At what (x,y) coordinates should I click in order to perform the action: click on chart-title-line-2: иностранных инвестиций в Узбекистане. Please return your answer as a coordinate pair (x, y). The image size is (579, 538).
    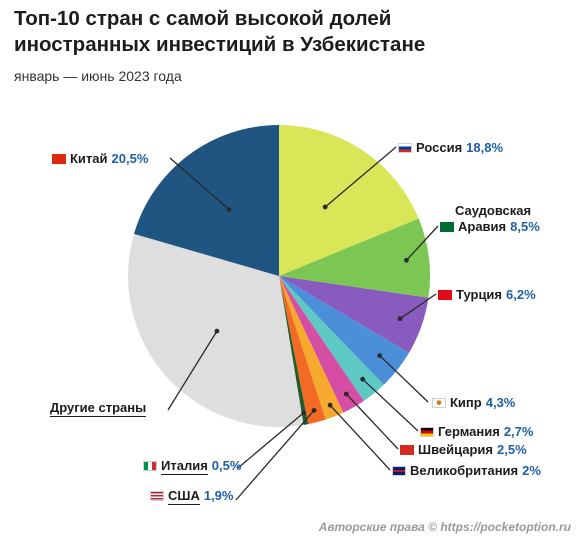
    Looking at the image, I should click on (220, 44).